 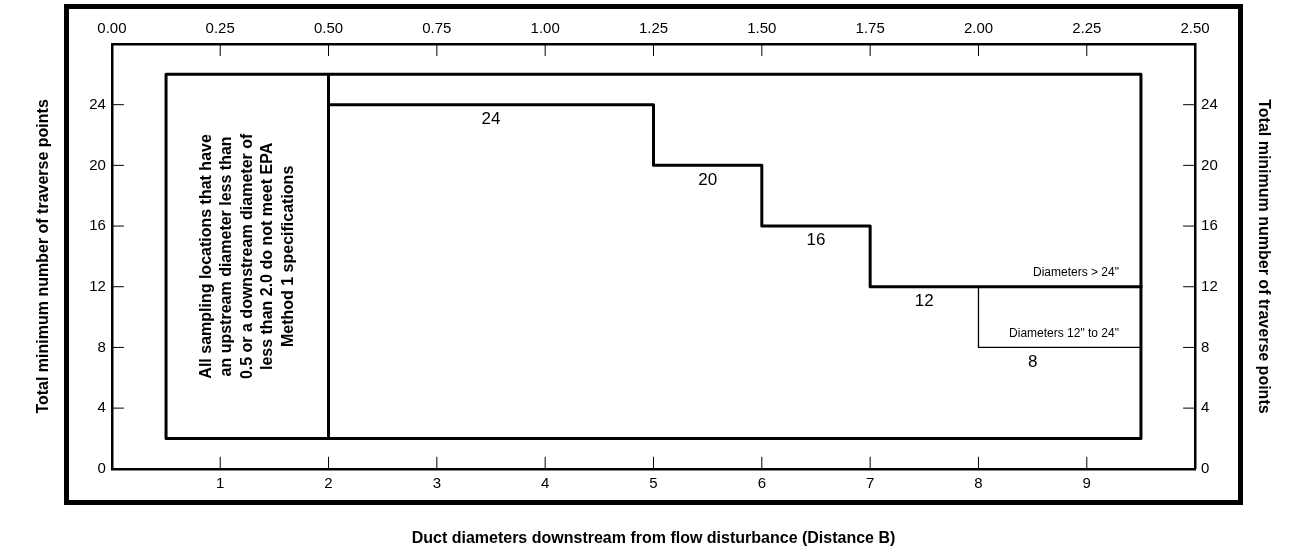 What do you see at coordinates (97, 285) in the screenshot?
I see `y-tick-label: 12` at bounding box center [97, 285].